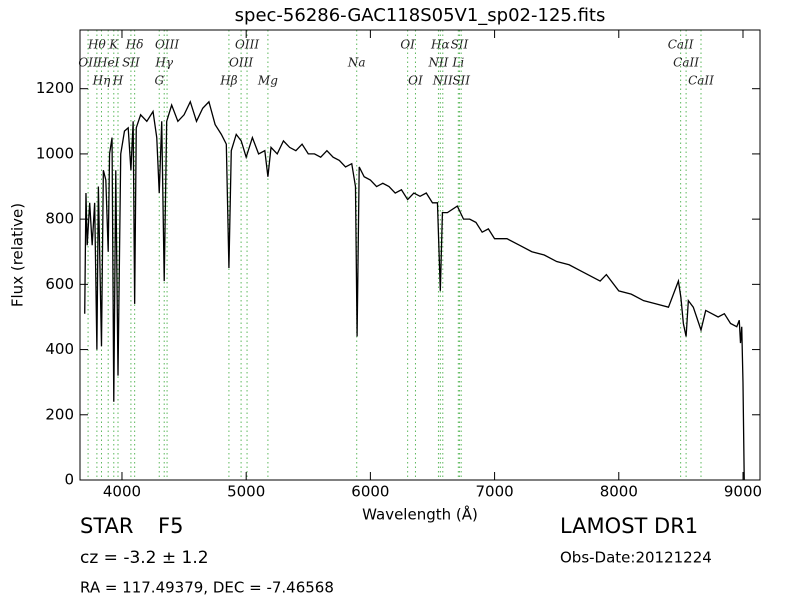 The image size is (800, 600). I want to click on spectral-line-label: Hβ, so click(228, 81).